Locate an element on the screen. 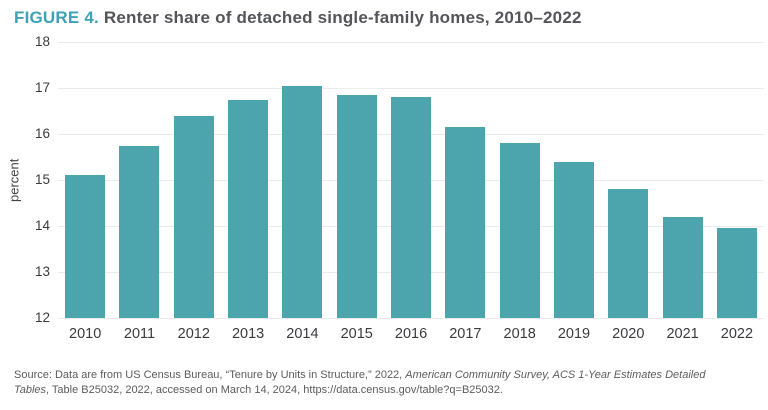 This screenshot has width=768, height=410. bar-2017 is located at coordinates (465, 222).